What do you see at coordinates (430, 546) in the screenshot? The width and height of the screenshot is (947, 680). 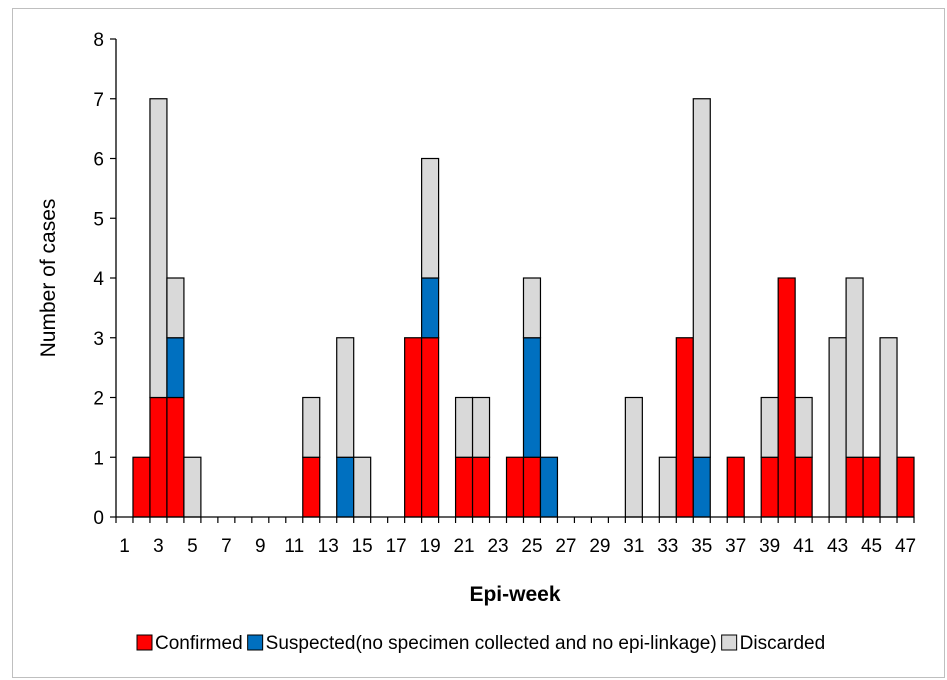 I see `x-tick-label: 19` at bounding box center [430, 546].